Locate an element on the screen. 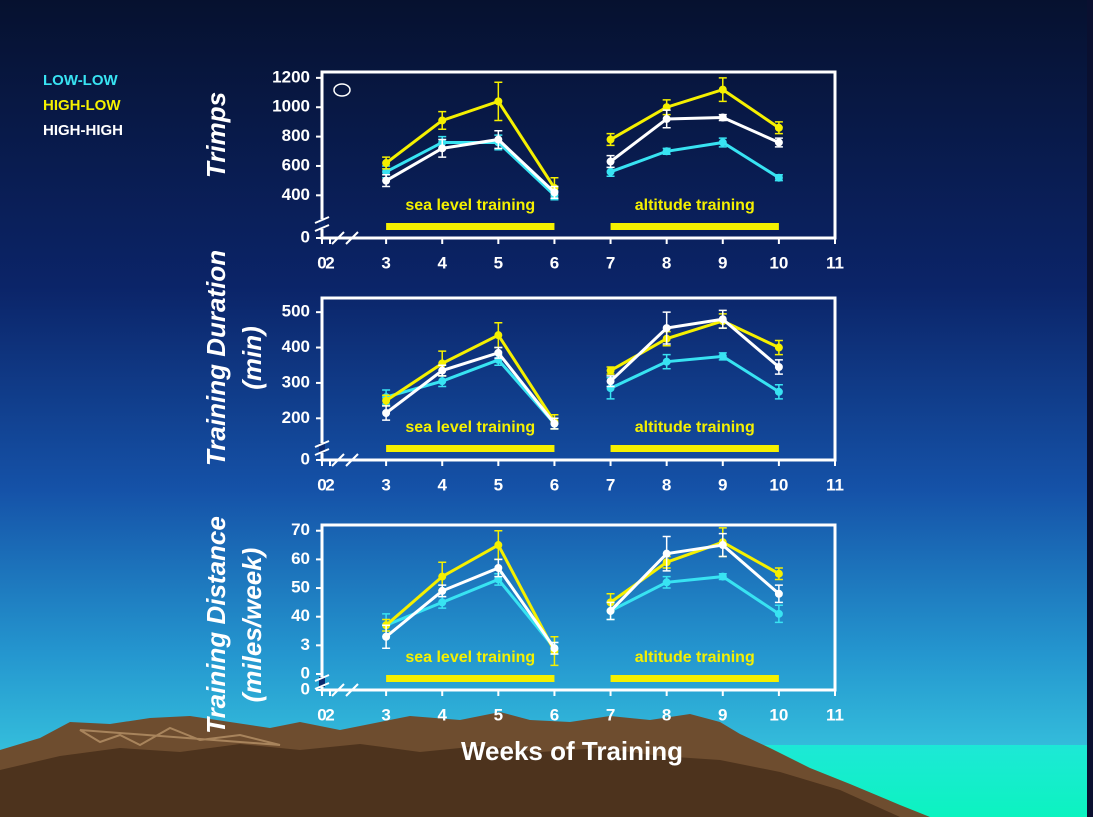 This screenshot has height=817, width=1093. y-tick-label: 600 is located at coordinates (296, 164).